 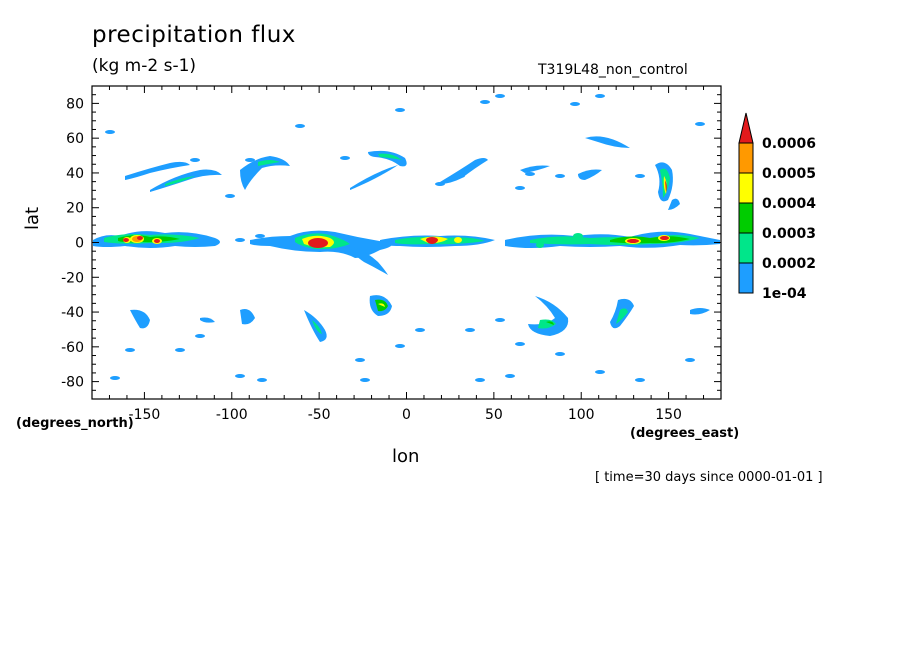 I want to click on y-tick-labels: 80 60 40 20 0 -20 -40 -60 -80, so click(x=72, y=243).